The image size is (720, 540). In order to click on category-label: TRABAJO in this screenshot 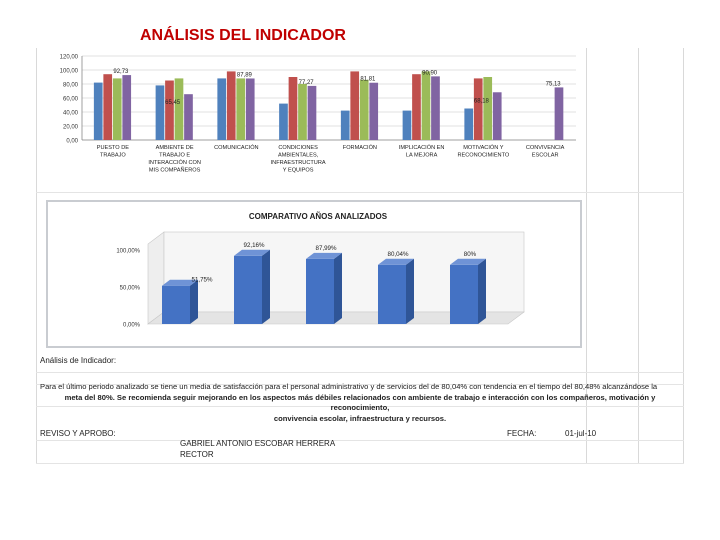, I will do `click(113, 156)`.